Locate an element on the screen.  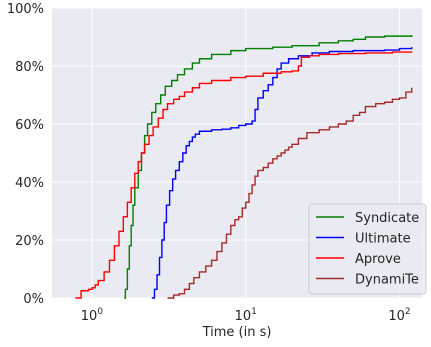
x-tick-exponent: 1 is located at coordinates (254, 312).